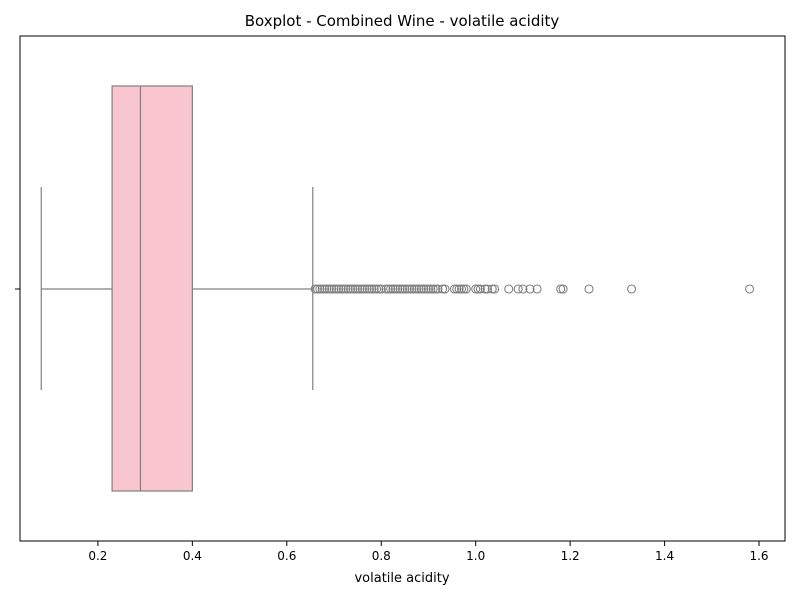 The image size is (800, 600). Describe the element at coordinates (97, 556) in the screenshot. I see `x-tick-label: 0.2` at that location.